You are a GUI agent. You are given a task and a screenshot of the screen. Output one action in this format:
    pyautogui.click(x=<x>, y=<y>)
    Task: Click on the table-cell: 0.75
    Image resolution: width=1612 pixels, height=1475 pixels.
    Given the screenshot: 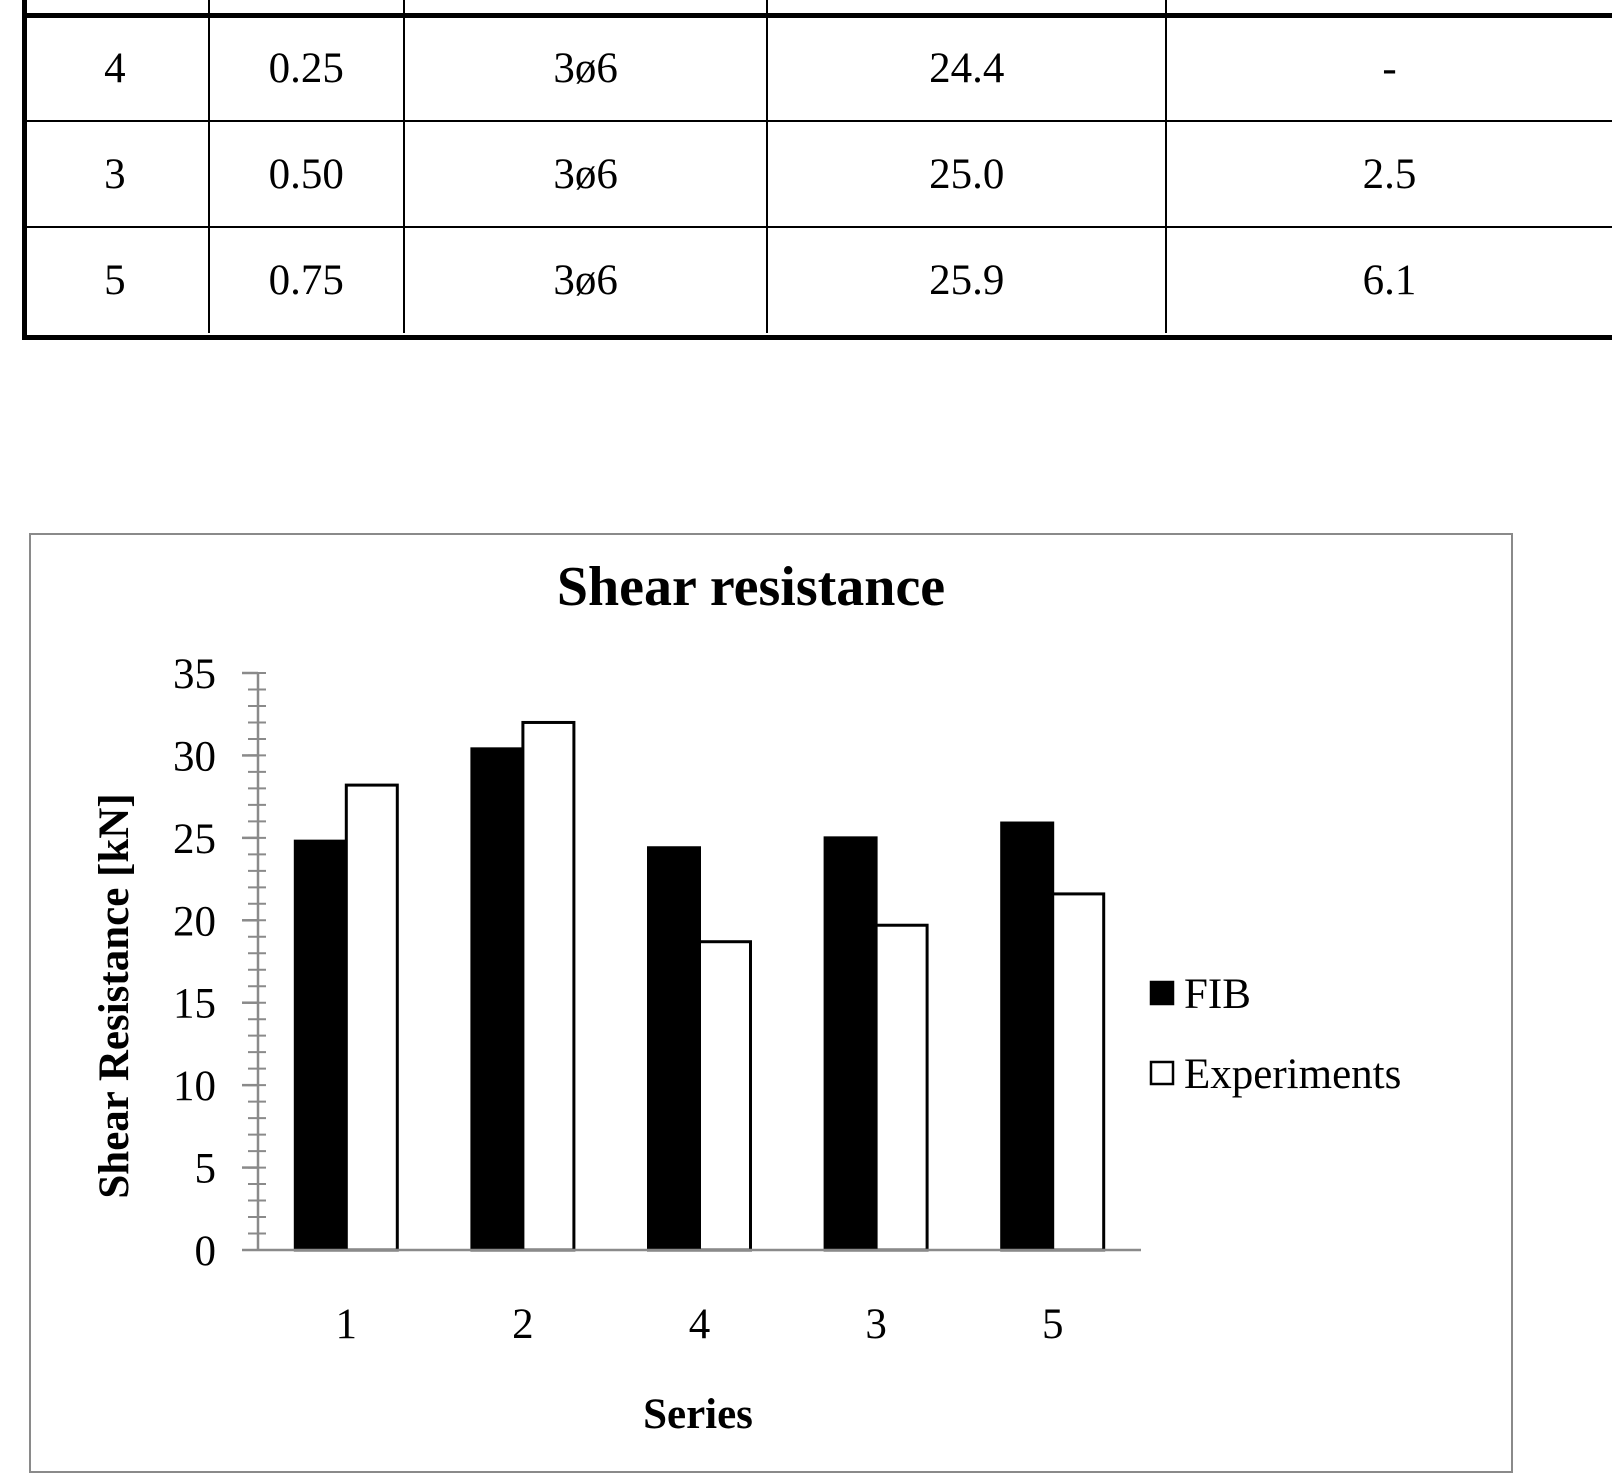 What is the action you would take?
    pyautogui.click(x=306, y=280)
    